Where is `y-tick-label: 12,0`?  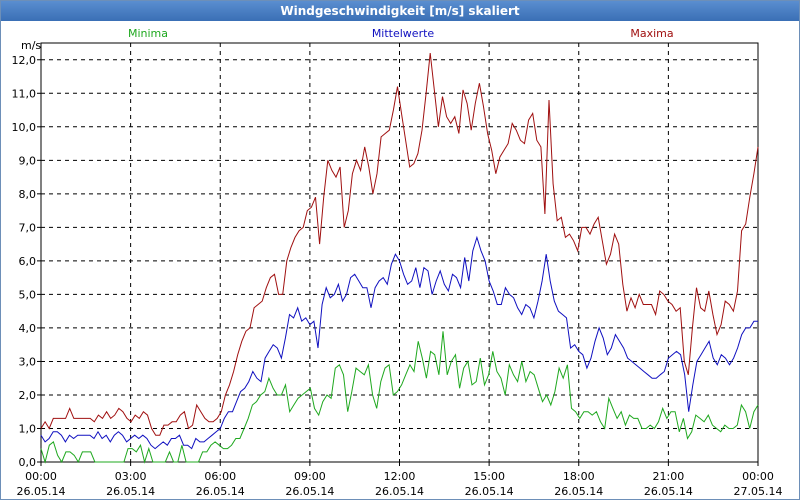 y-tick-label: 12,0 is located at coordinates (24, 60).